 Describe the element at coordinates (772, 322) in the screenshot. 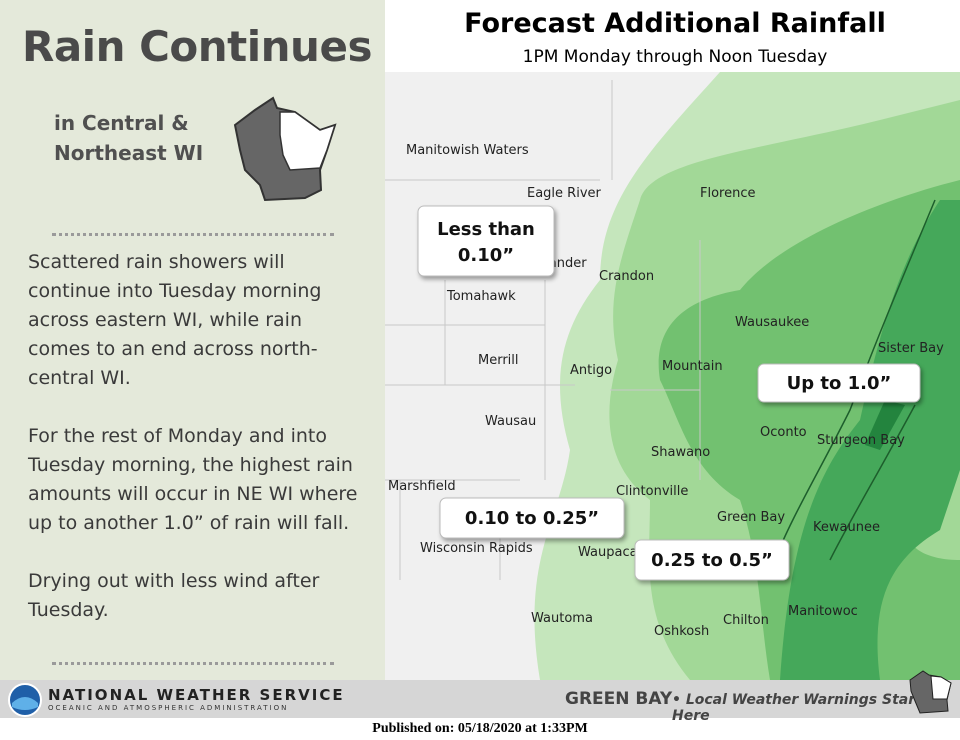

I see `city-label: Wausaukee` at that location.